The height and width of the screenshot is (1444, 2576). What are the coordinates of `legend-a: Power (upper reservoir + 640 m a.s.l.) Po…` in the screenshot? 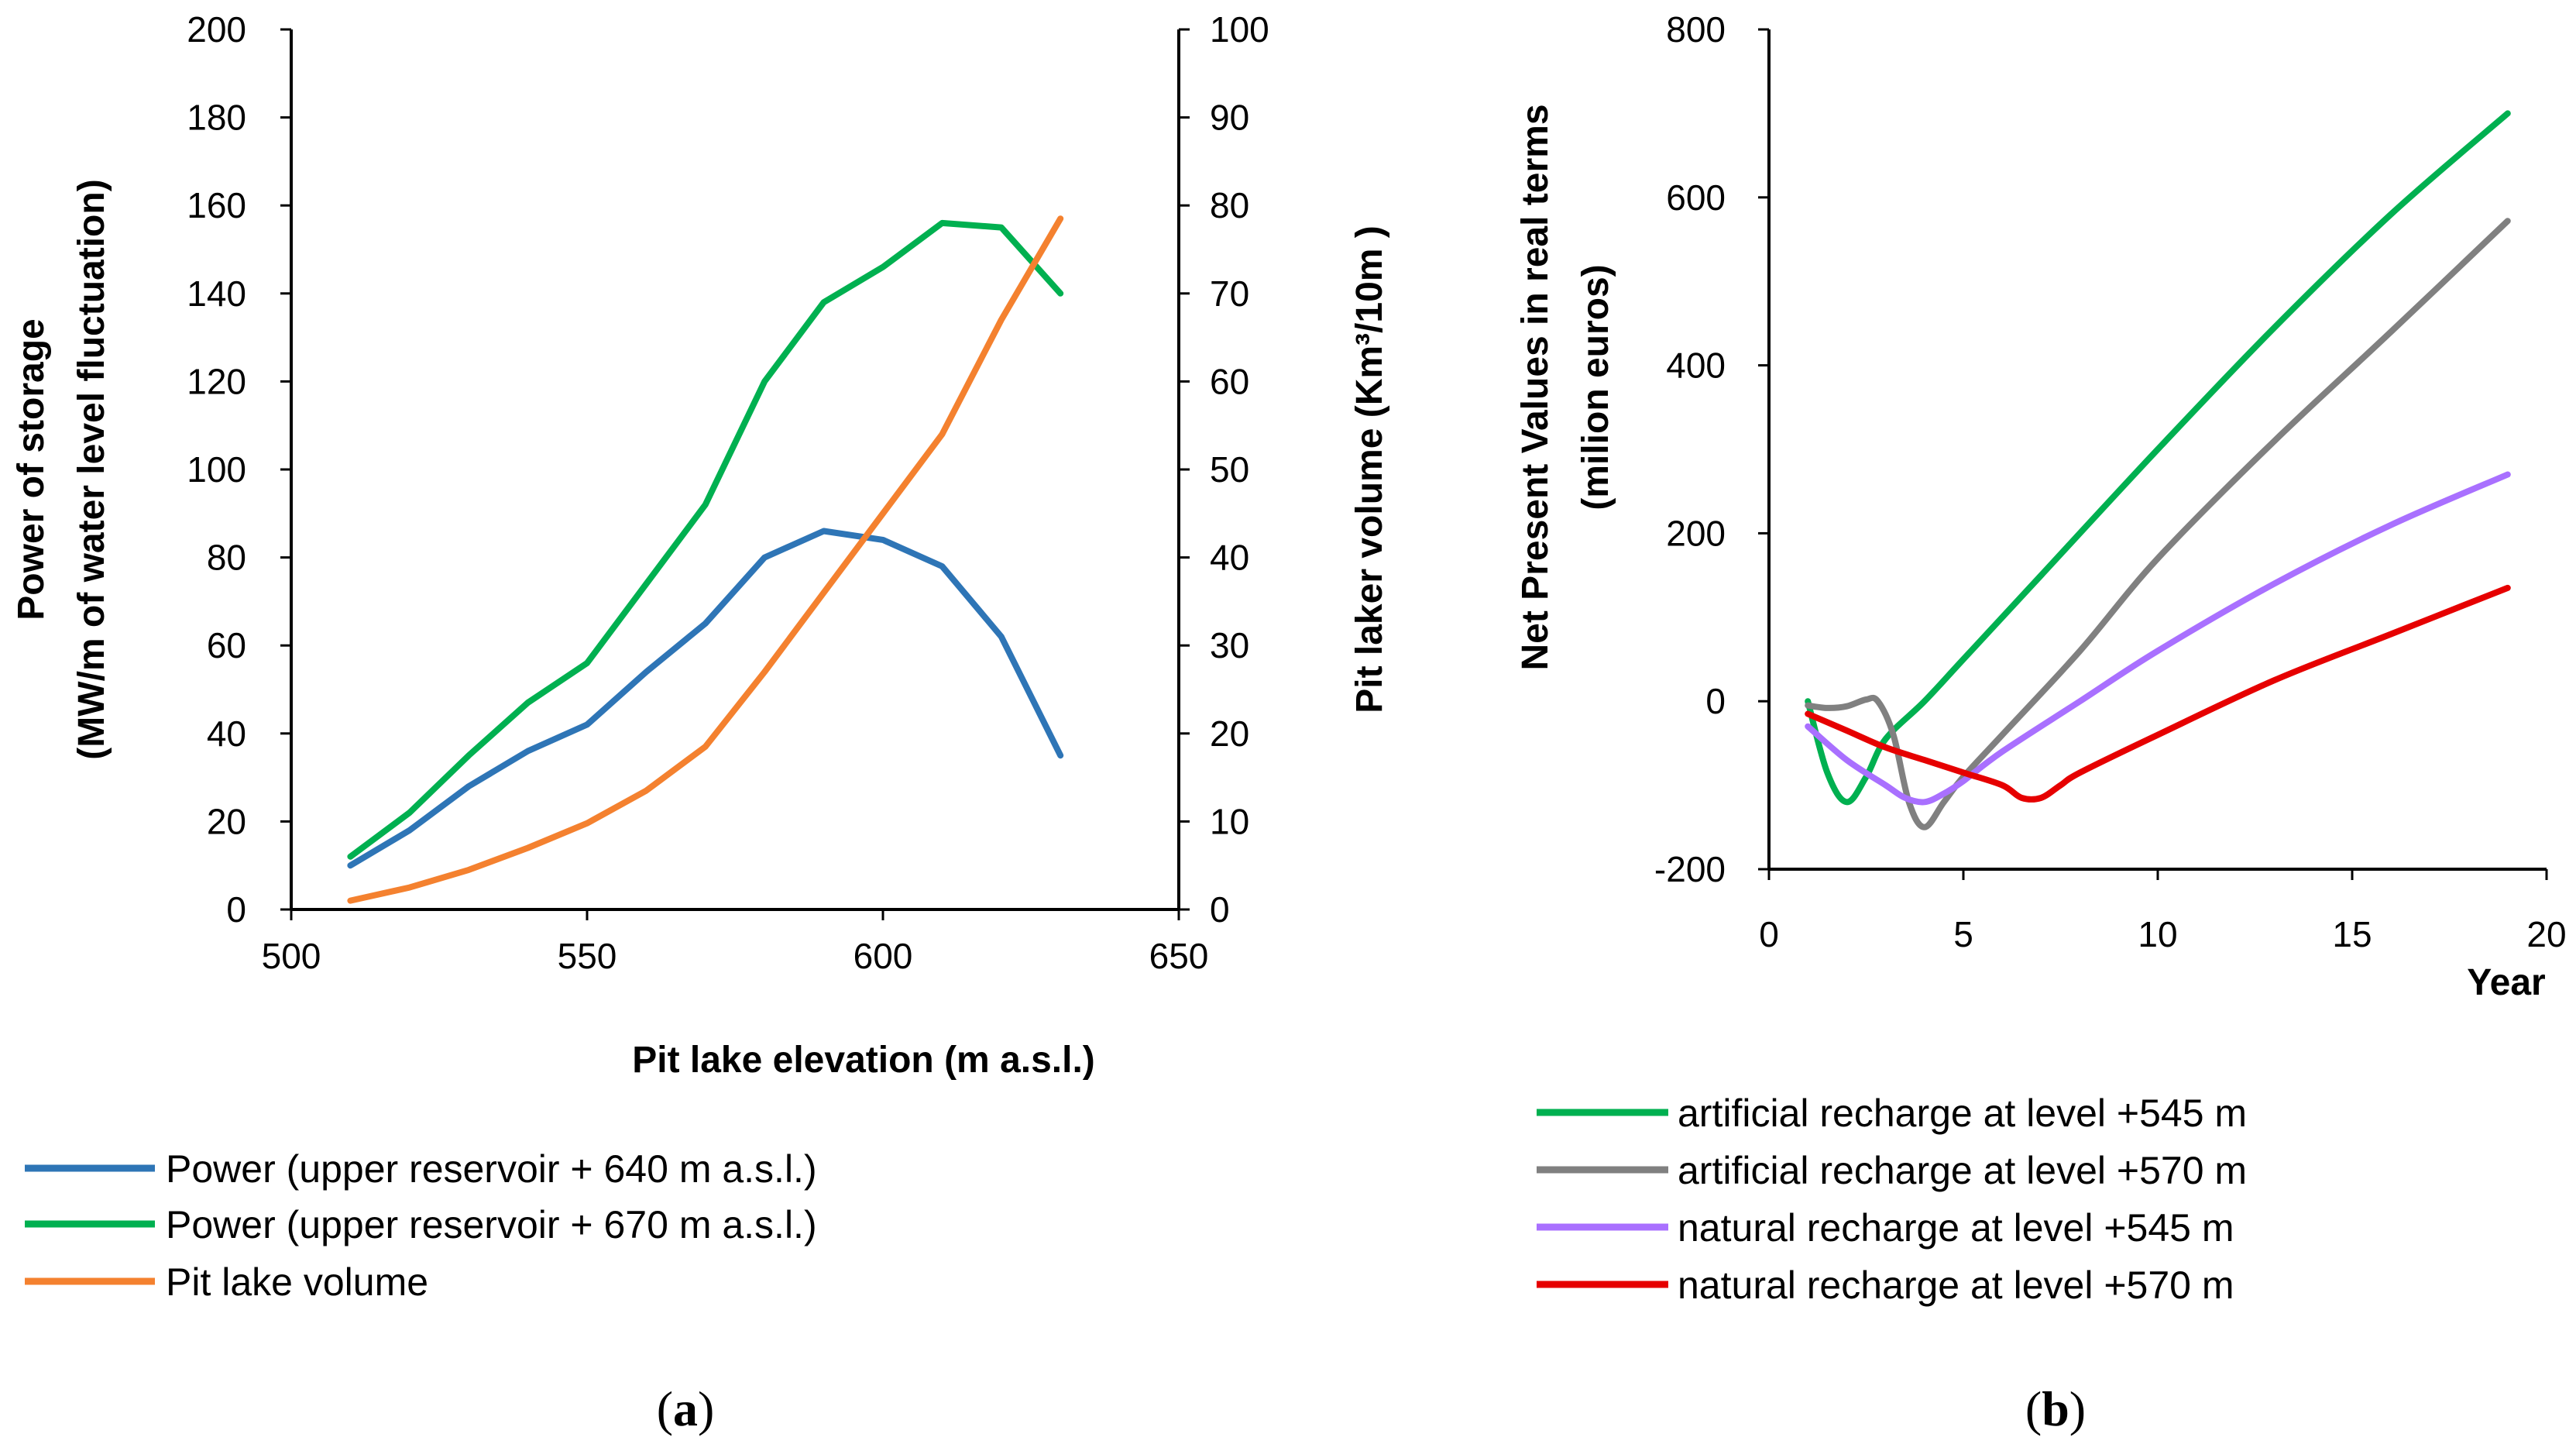 It's located at (421, 1225).